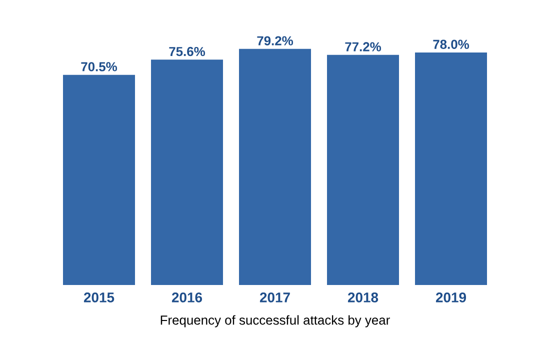 This screenshot has width=550, height=360. Describe the element at coordinates (99, 67) in the screenshot. I see `data-label: 70.5%` at that location.